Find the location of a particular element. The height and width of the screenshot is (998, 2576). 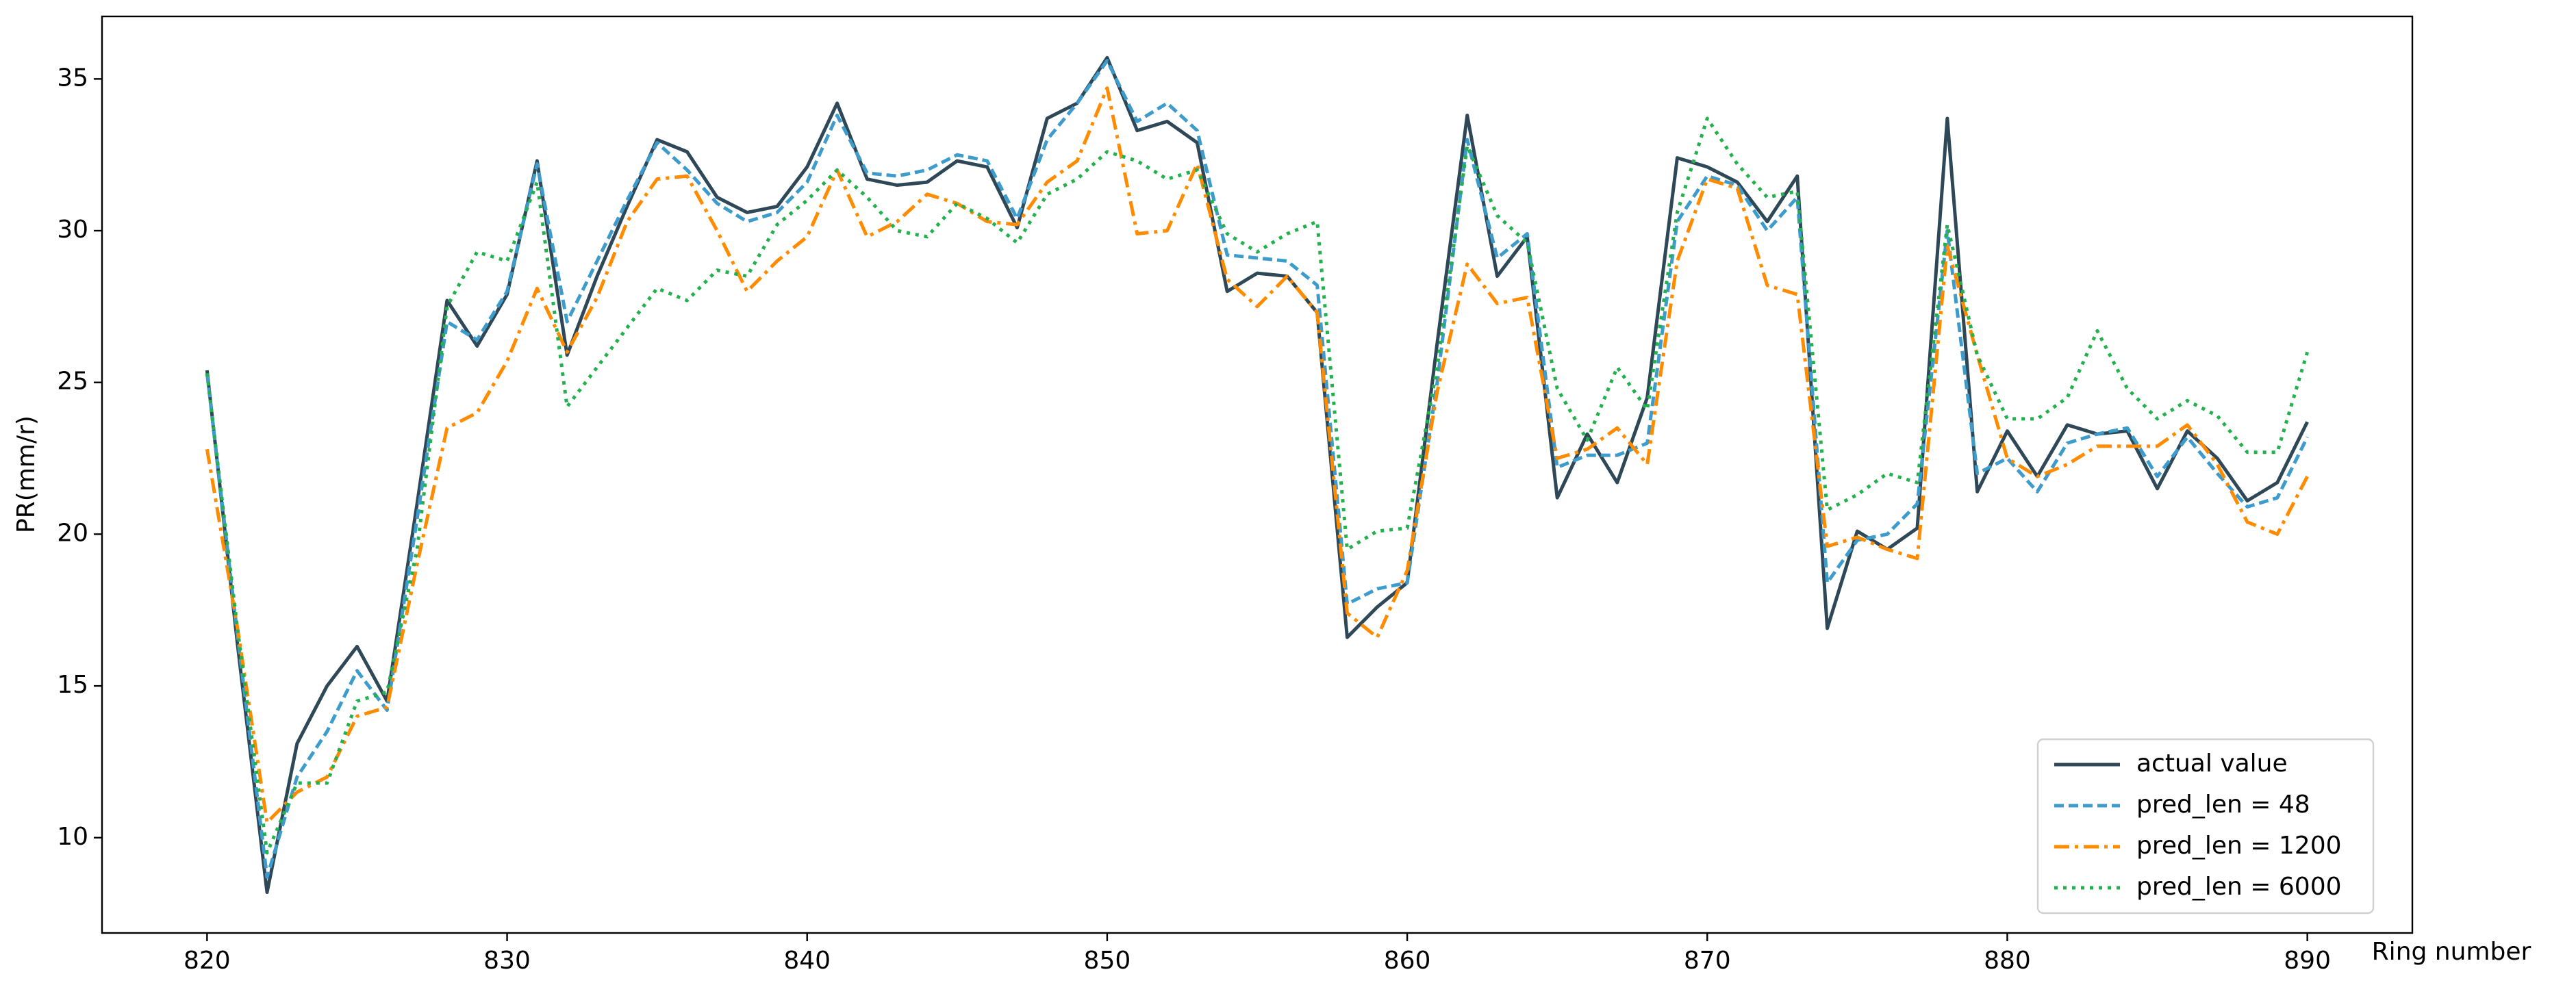

legend-label: actual value is located at coordinates (2212, 764).